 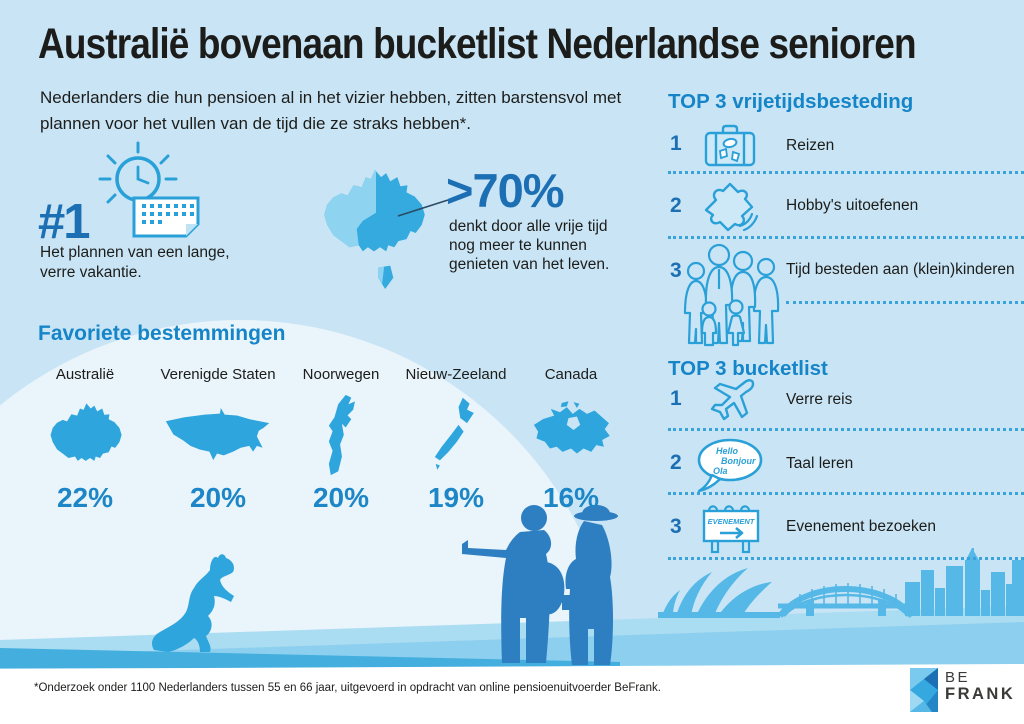 I want to click on svg-text: Hello, so click(x=727, y=451).